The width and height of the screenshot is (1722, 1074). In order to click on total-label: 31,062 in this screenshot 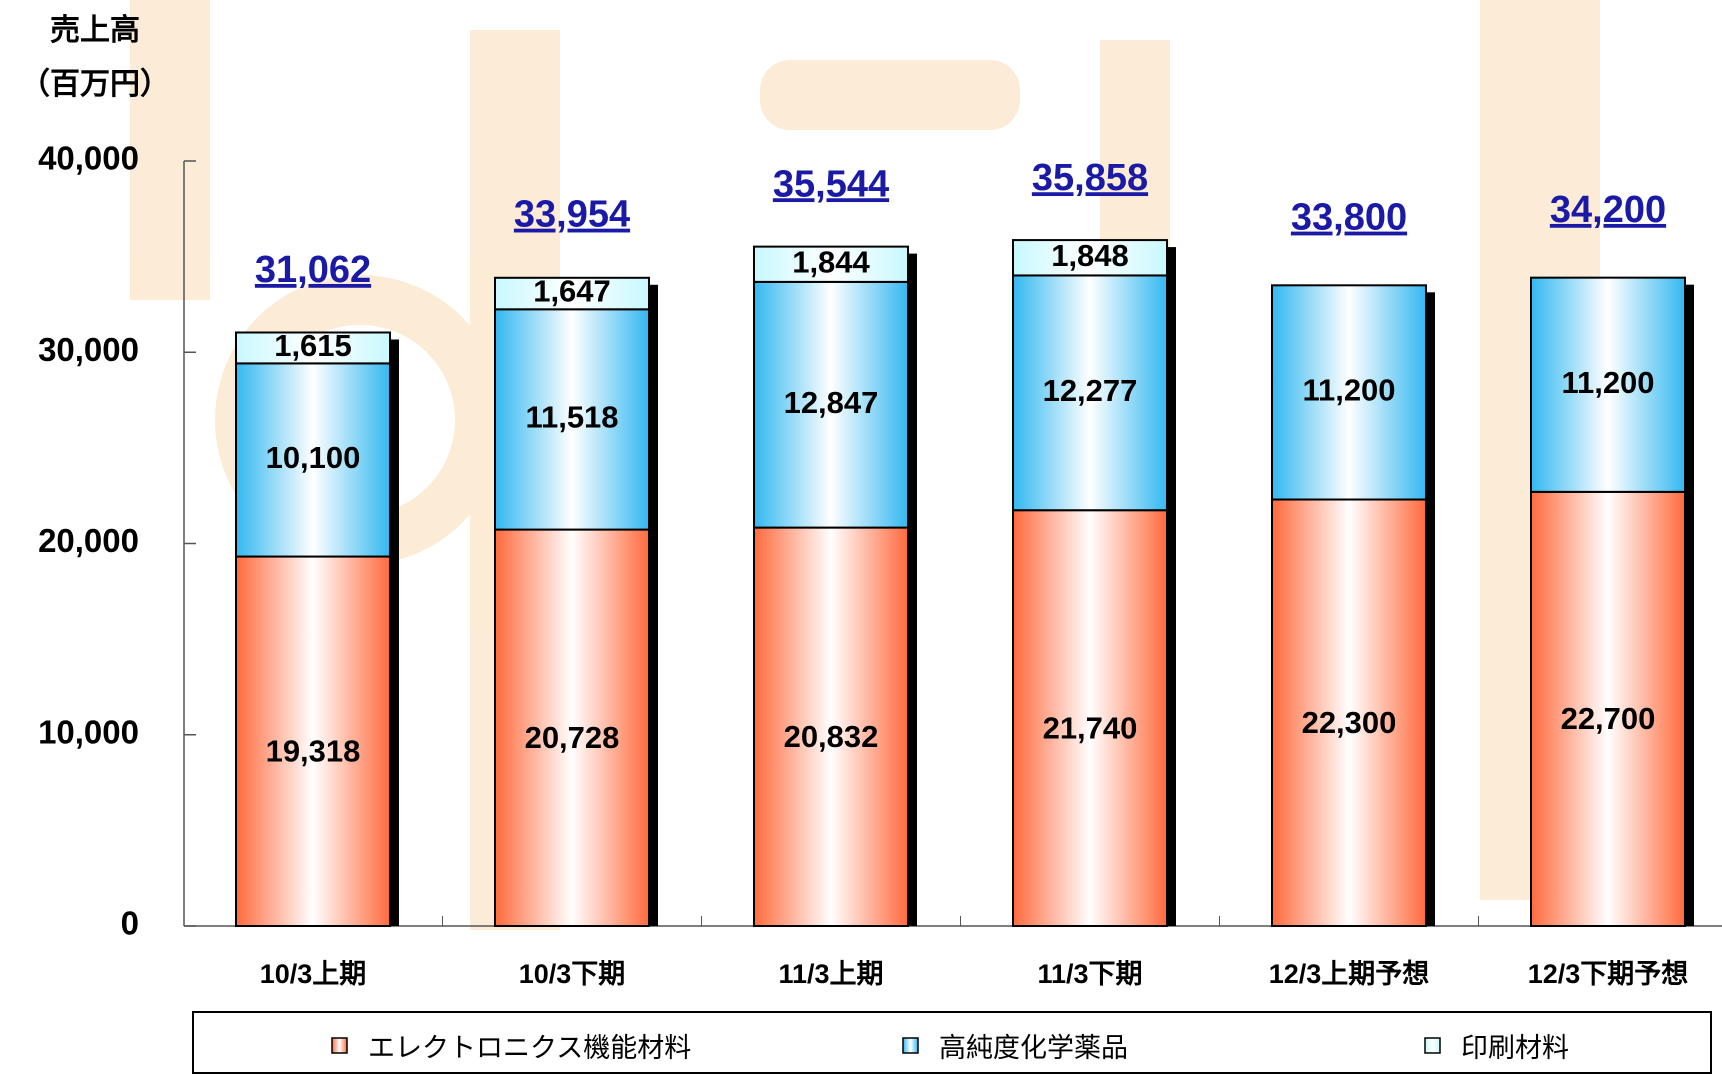, I will do `click(313, 270)`.